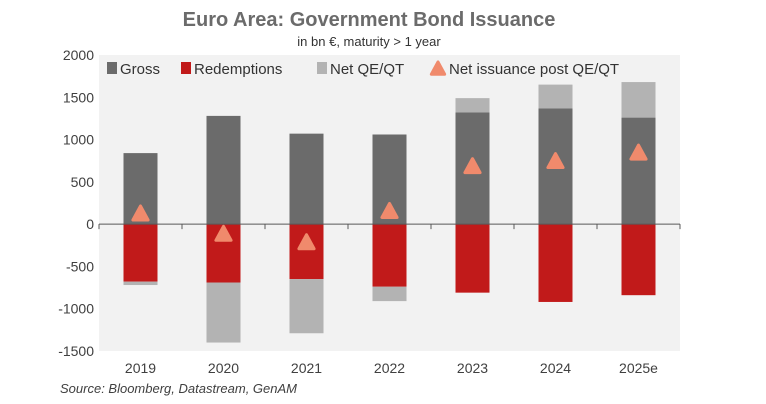  I want to click on legend-label: Net issuance post QE/QT, so click(534, 69).